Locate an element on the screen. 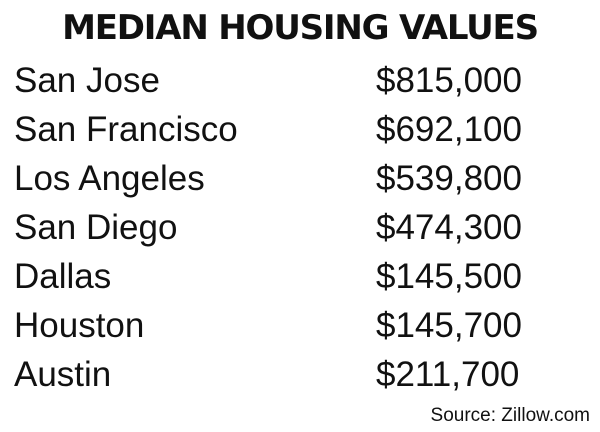 The image size is (600, 432). city-name: Dallas is located at coordinates (63, 276).